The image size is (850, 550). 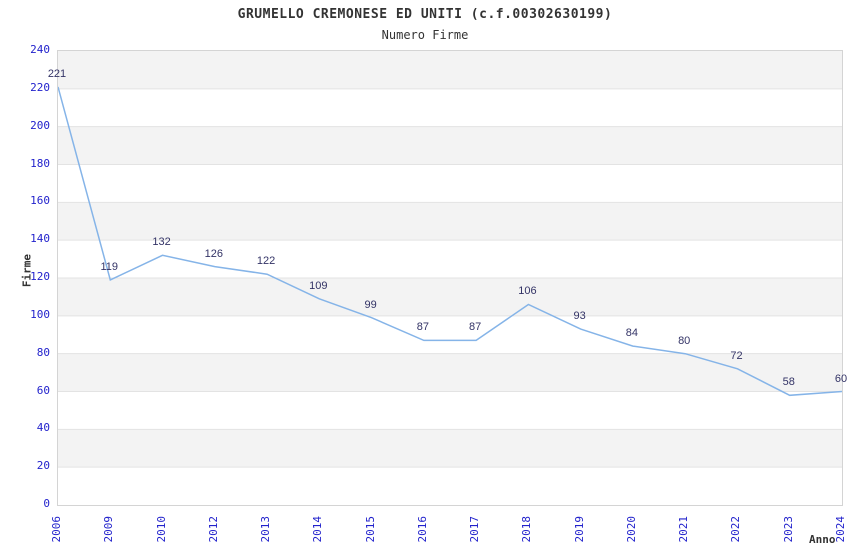 What do you see at coordinates (43, 390) in the screenshot?
I see `y-tick-label: 60` at bounding box center [43, 390].